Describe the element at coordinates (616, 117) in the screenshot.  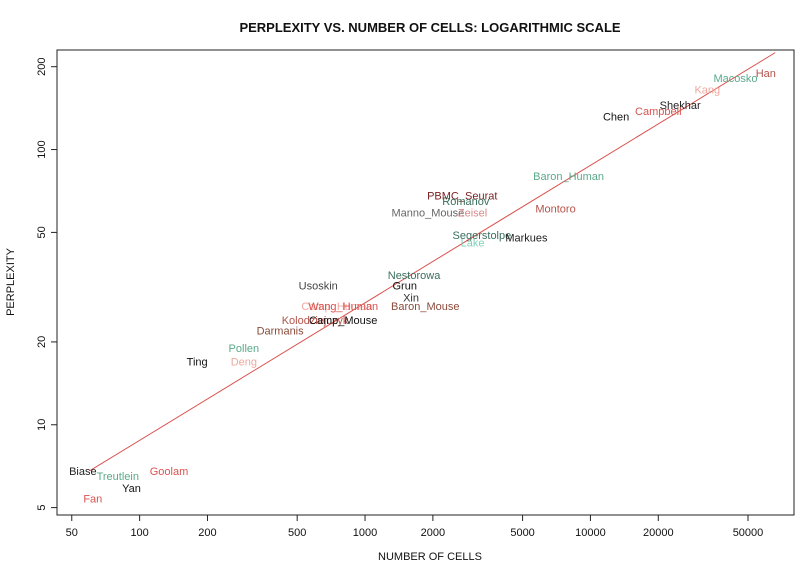
I see `point-label: Chen` at that location.